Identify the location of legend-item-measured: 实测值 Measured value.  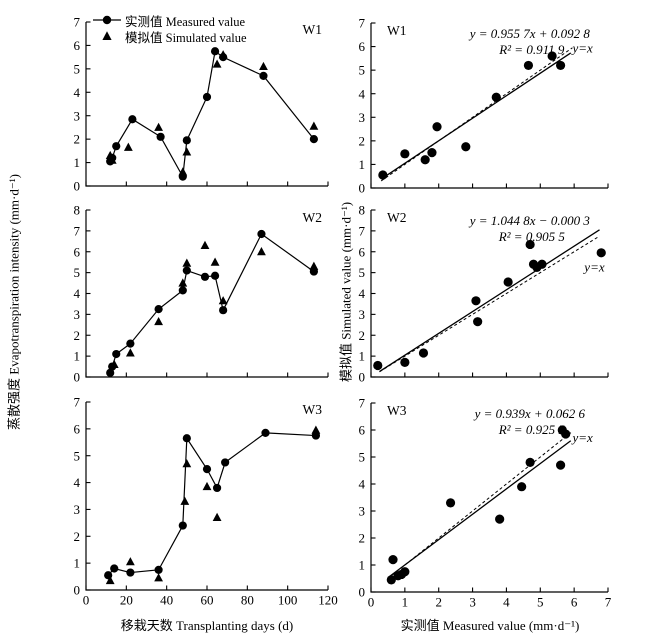
(169, 20).